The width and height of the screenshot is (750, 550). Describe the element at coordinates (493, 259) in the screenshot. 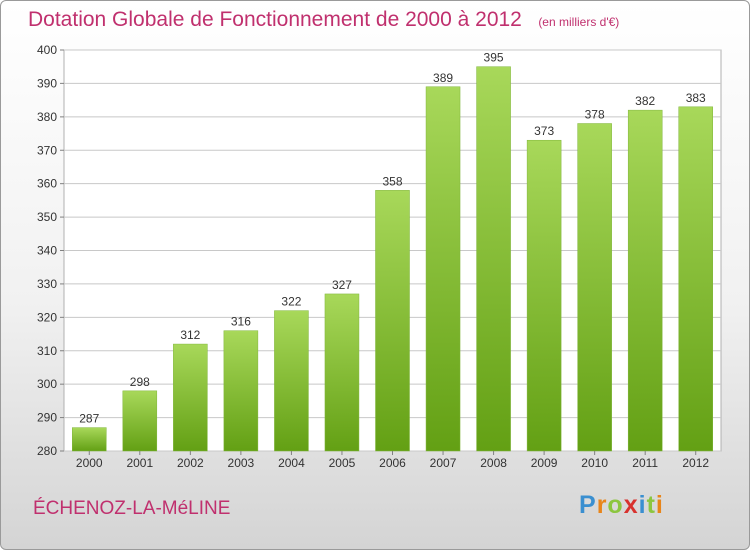

I see `bar-2008` at that location.